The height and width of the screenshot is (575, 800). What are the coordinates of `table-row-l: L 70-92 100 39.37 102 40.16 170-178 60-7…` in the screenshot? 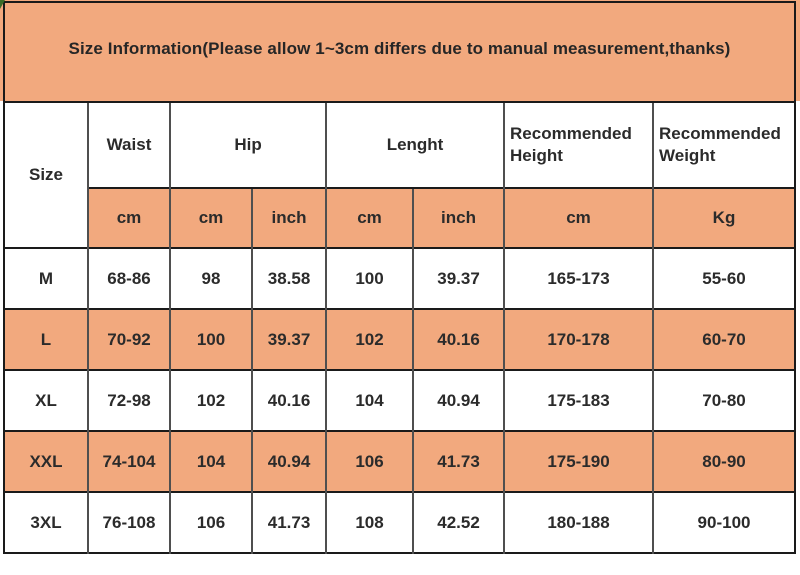 It's located at (399, 339).